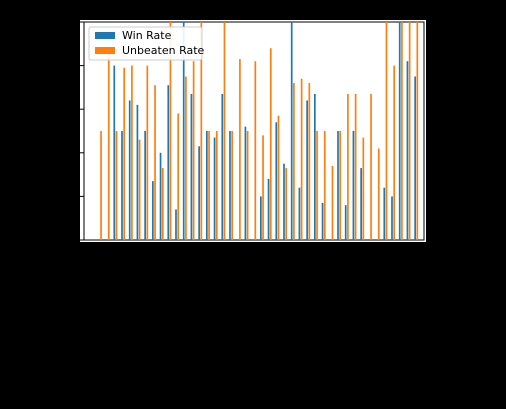 The width and height of the screenshot is (506, 409). What do you see at coordinates (163, 50) in the screenshot?
I see `legend-label-unbeaten: Unbeaten Rate` at bounding box center [163, 50].